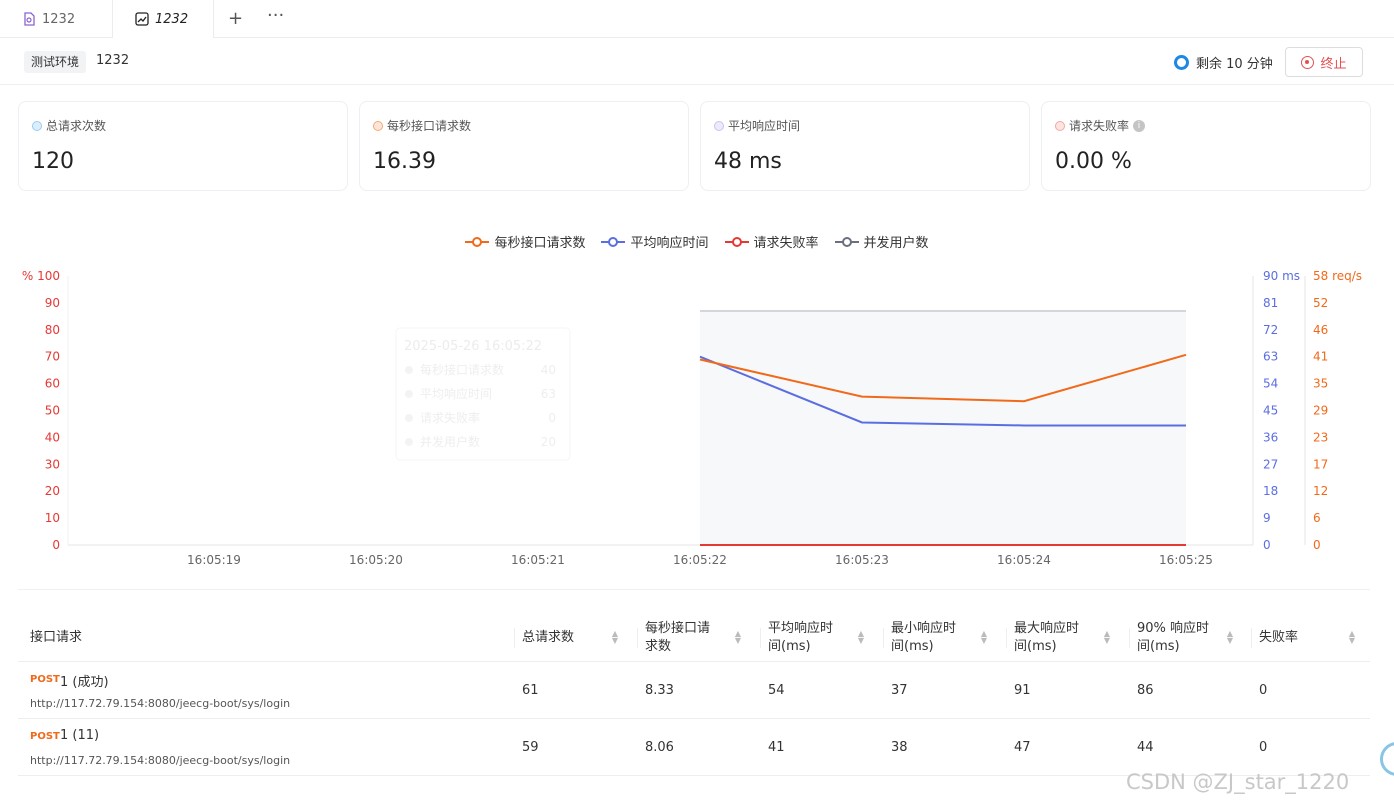  What do you see at coordinates (52, 330) in the screenshot?
I see `left-axis-tick-label: 80` at bounding box center [52, 330].